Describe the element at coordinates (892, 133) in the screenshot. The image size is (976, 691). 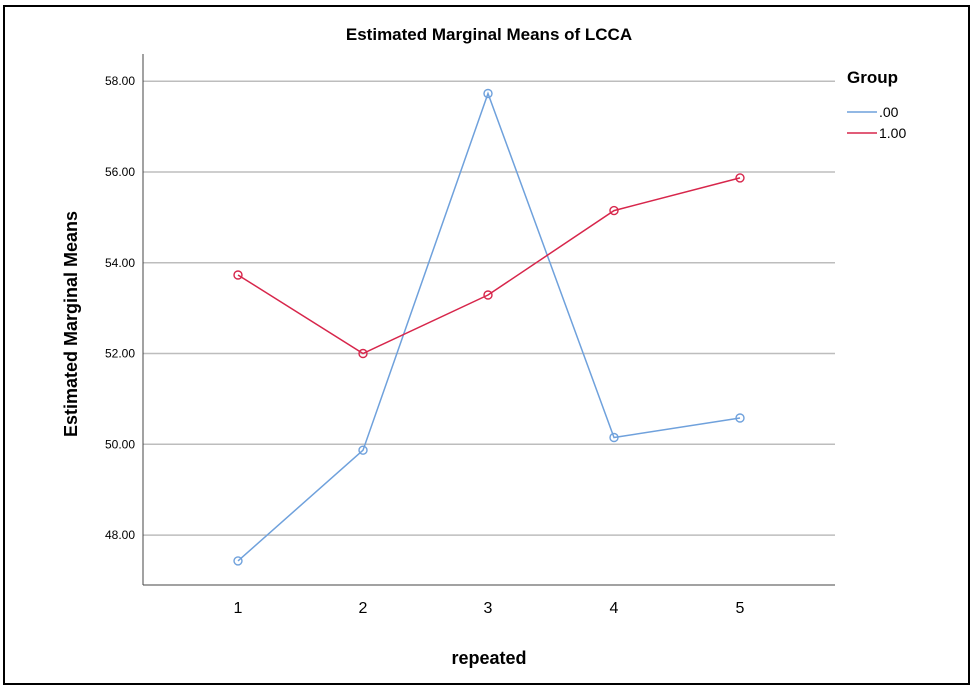
I see `legend-label: 1.00` at that location.